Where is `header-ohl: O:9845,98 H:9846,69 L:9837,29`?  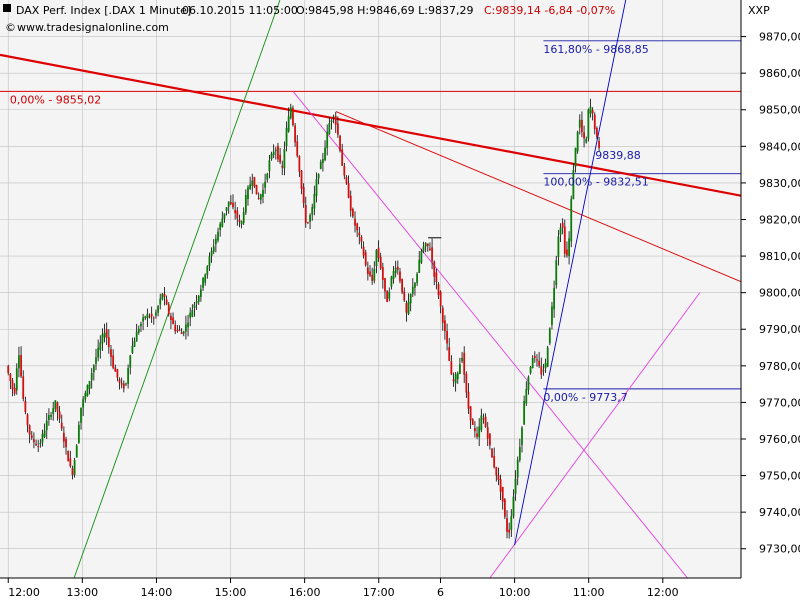
header-ohl: O:9845,98 H:9846,69 L:9837,29 is located at coordinates (384, 10).